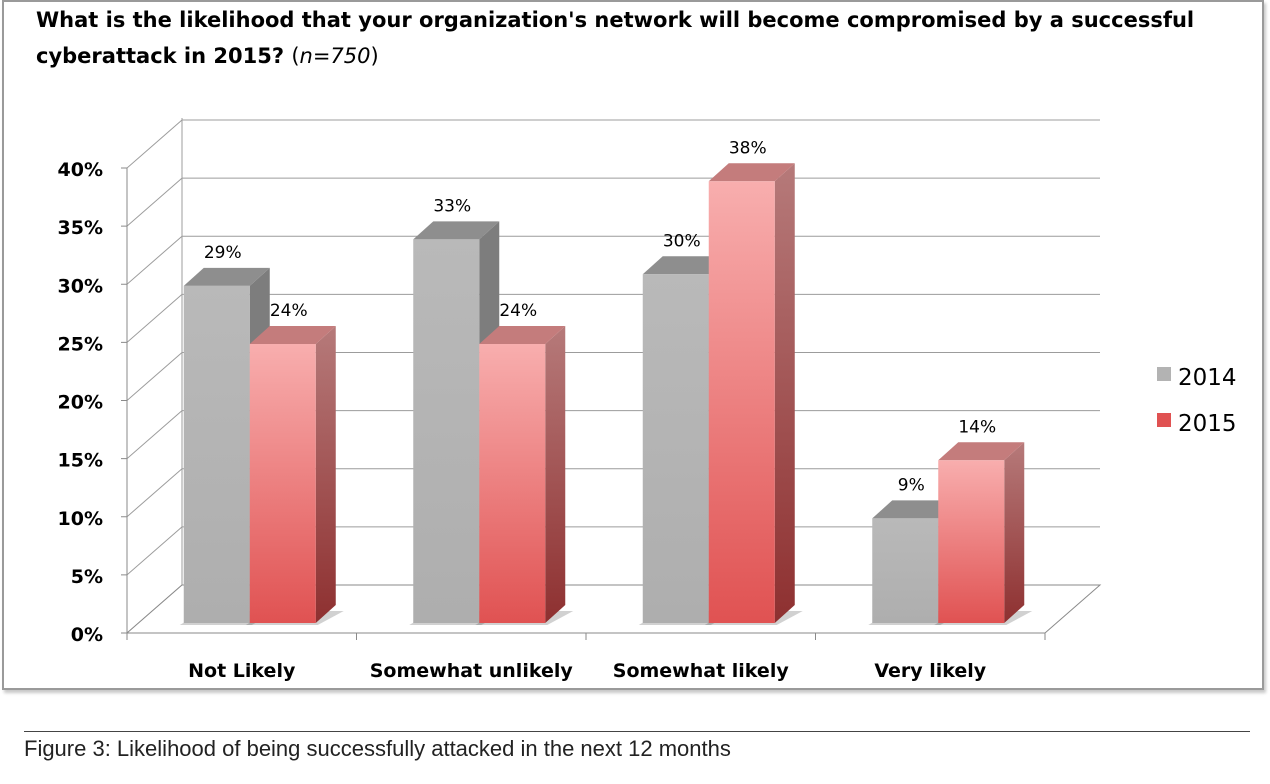  Describe the element at coordinates (1207, 424) in the screenshot. I see `legend-label: 2015` at that location.